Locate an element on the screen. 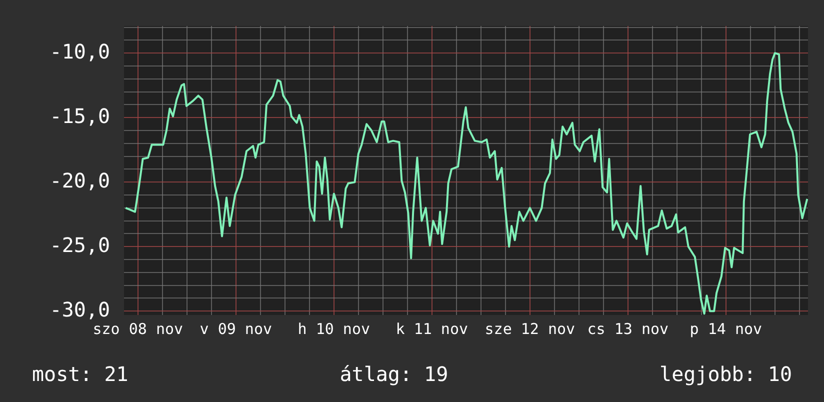  y-tick-label: -20,0 is located at coordinates (80, 180).